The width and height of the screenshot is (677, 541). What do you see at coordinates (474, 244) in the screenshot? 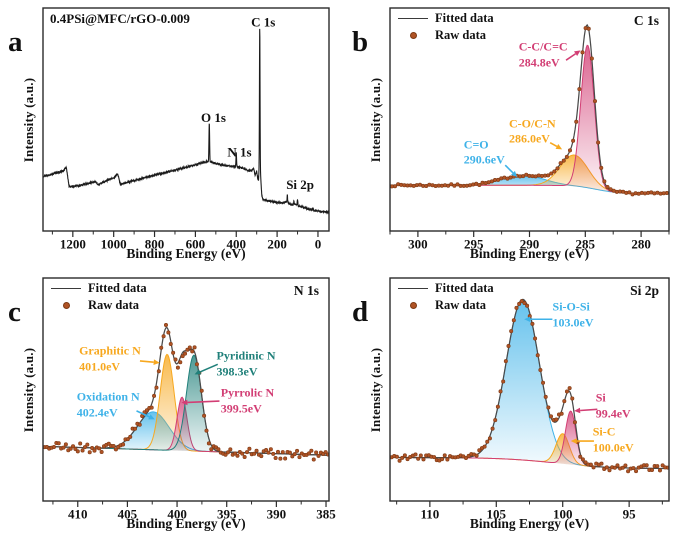
I see `x-tick-label: 295` at bounding box center [474, 244].